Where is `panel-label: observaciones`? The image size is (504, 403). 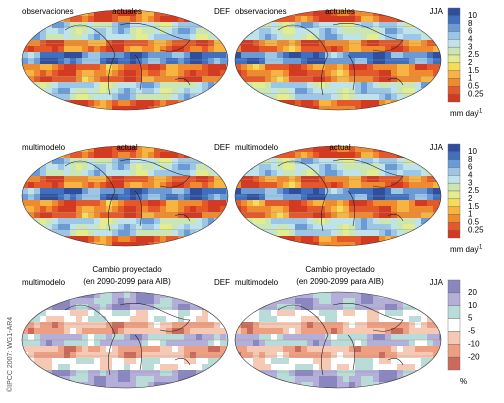
panel-label: observaciones is located at coordinates (48, 11).